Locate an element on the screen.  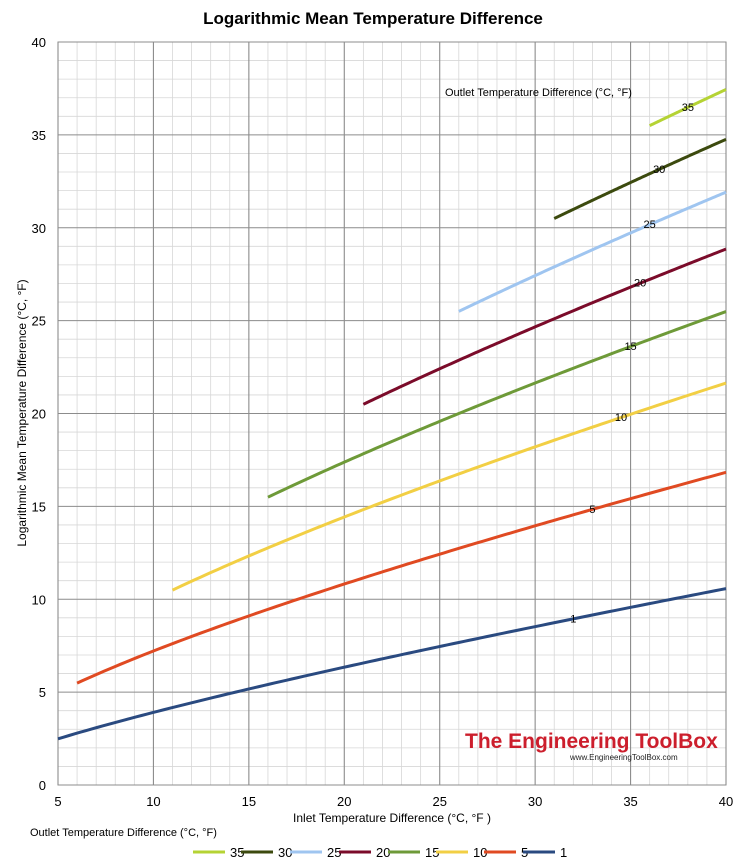
series-label-10: 10 is located at coordinates (621, 418).